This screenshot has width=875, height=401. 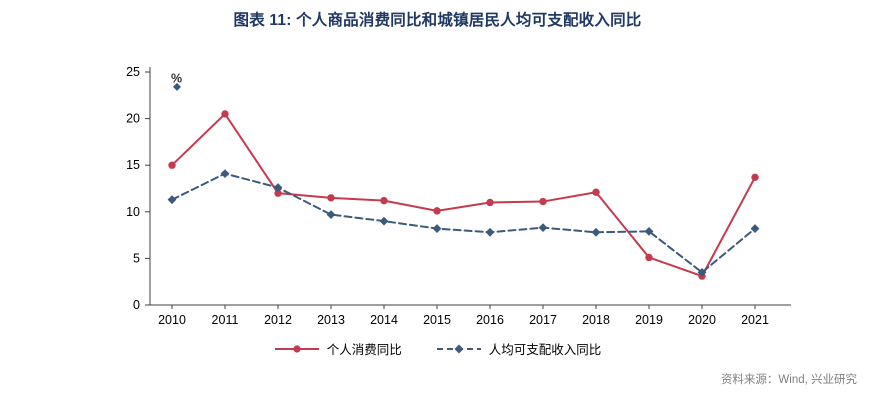 What do you see at coordinates (755, 320) in the screenshot?
I see `svg-text: 2021` at bounding box center [755, 320].